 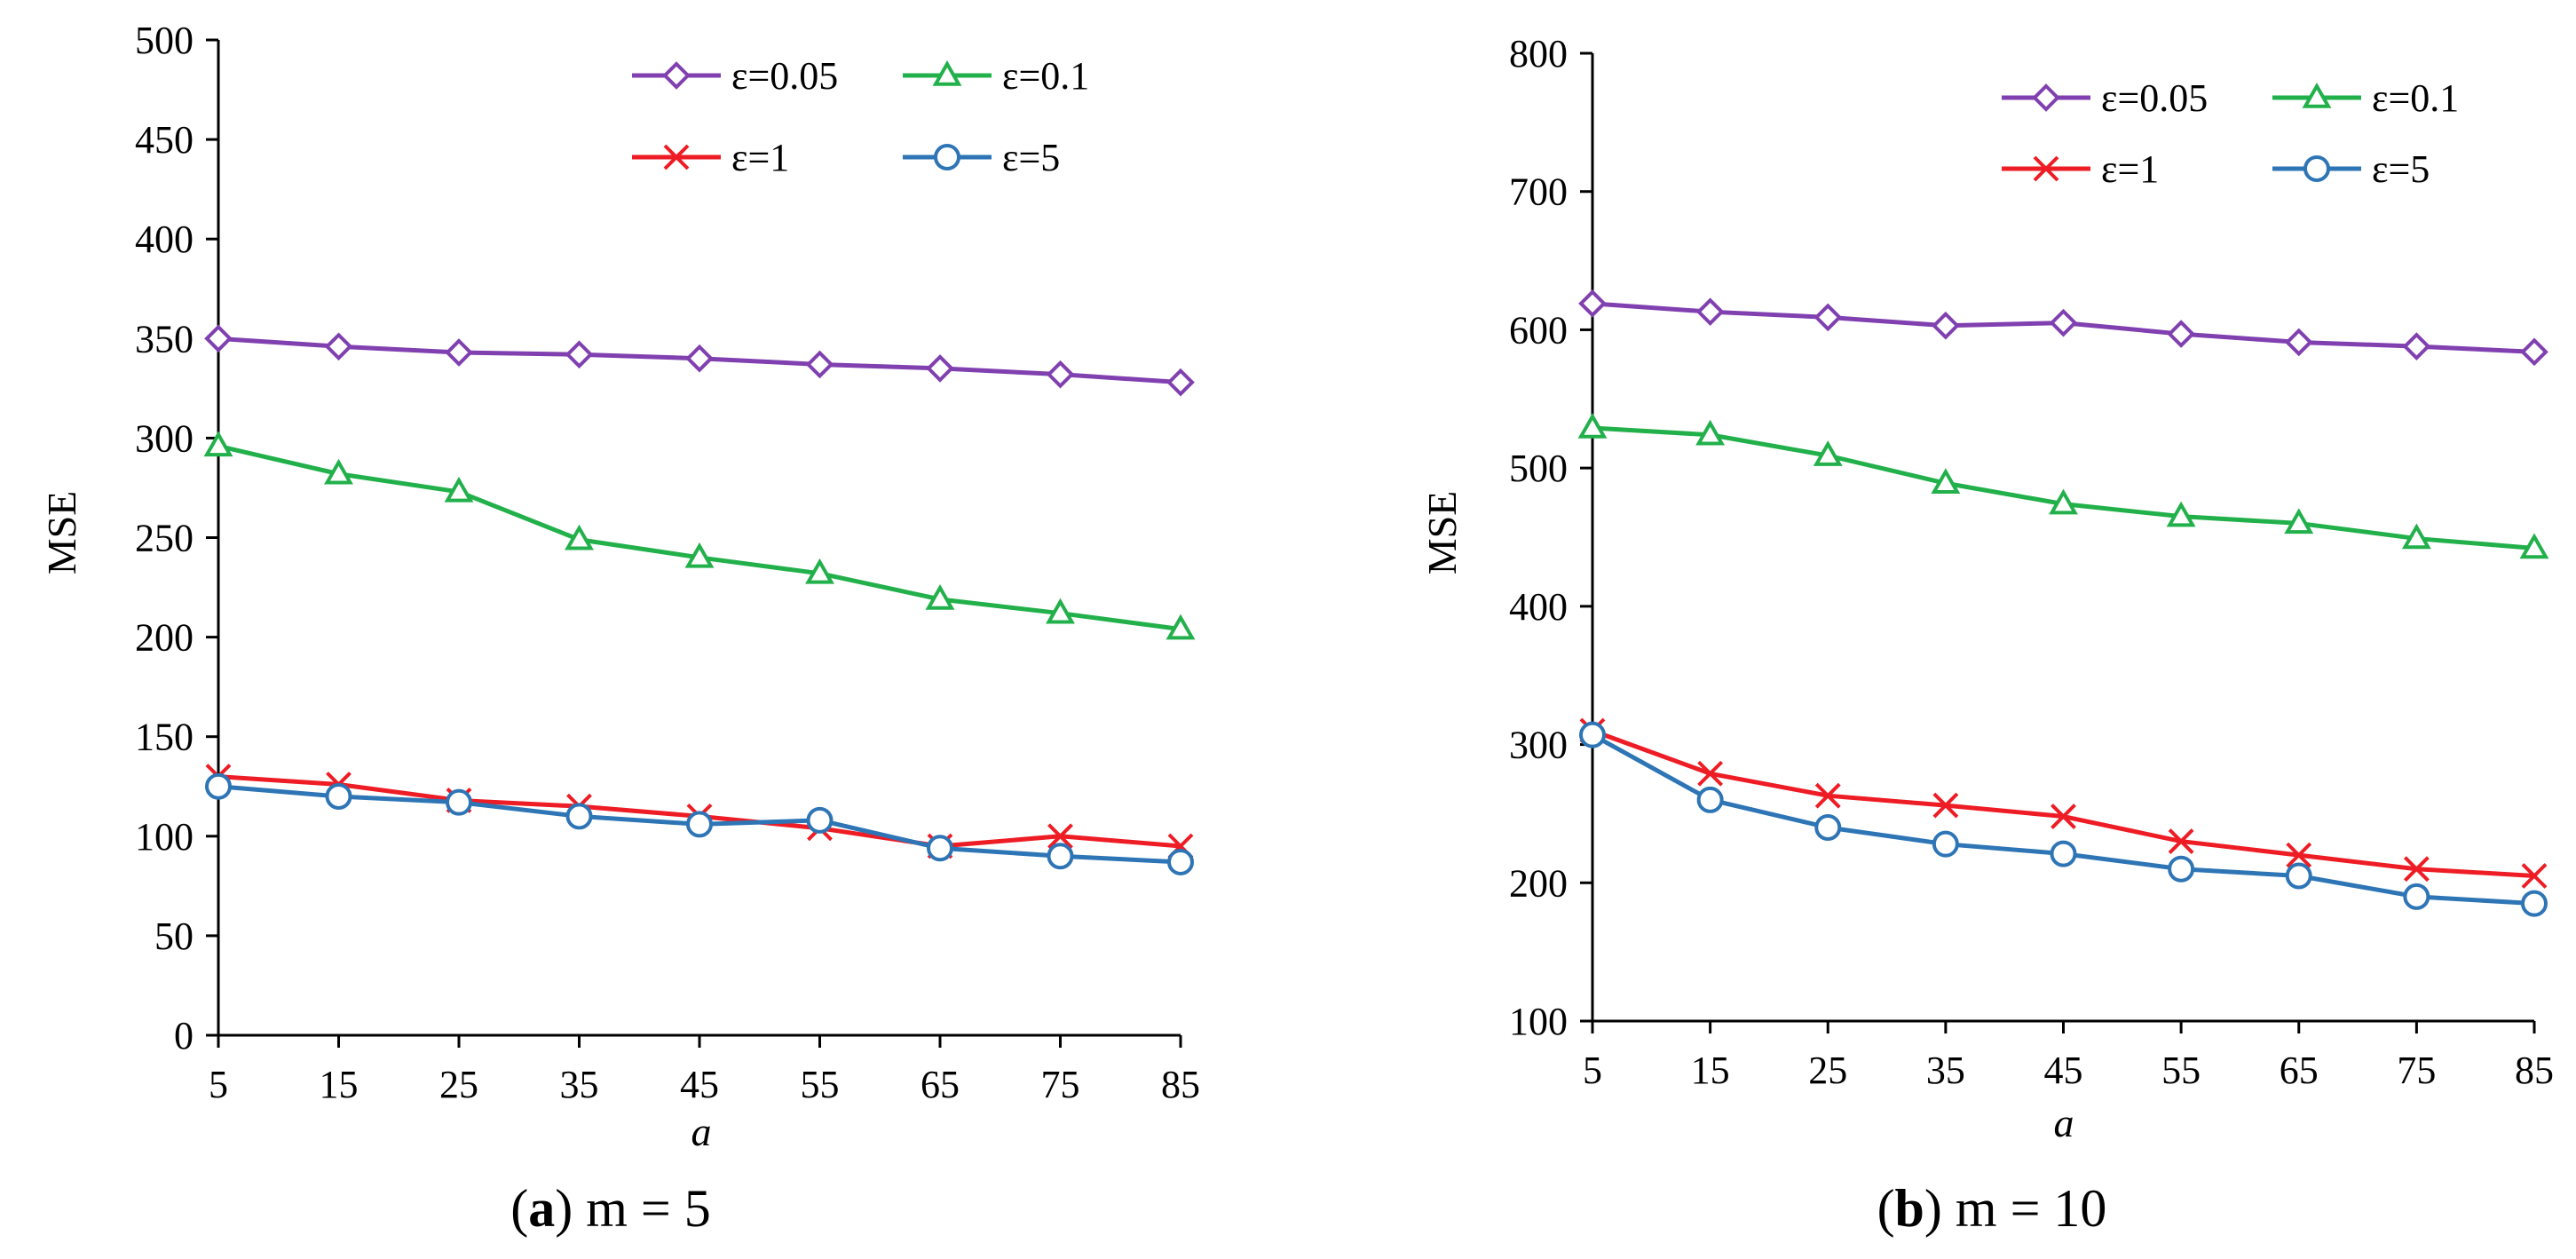 I want to click on panel-caption: (a) m = 5, so click(x=610, y=1208).